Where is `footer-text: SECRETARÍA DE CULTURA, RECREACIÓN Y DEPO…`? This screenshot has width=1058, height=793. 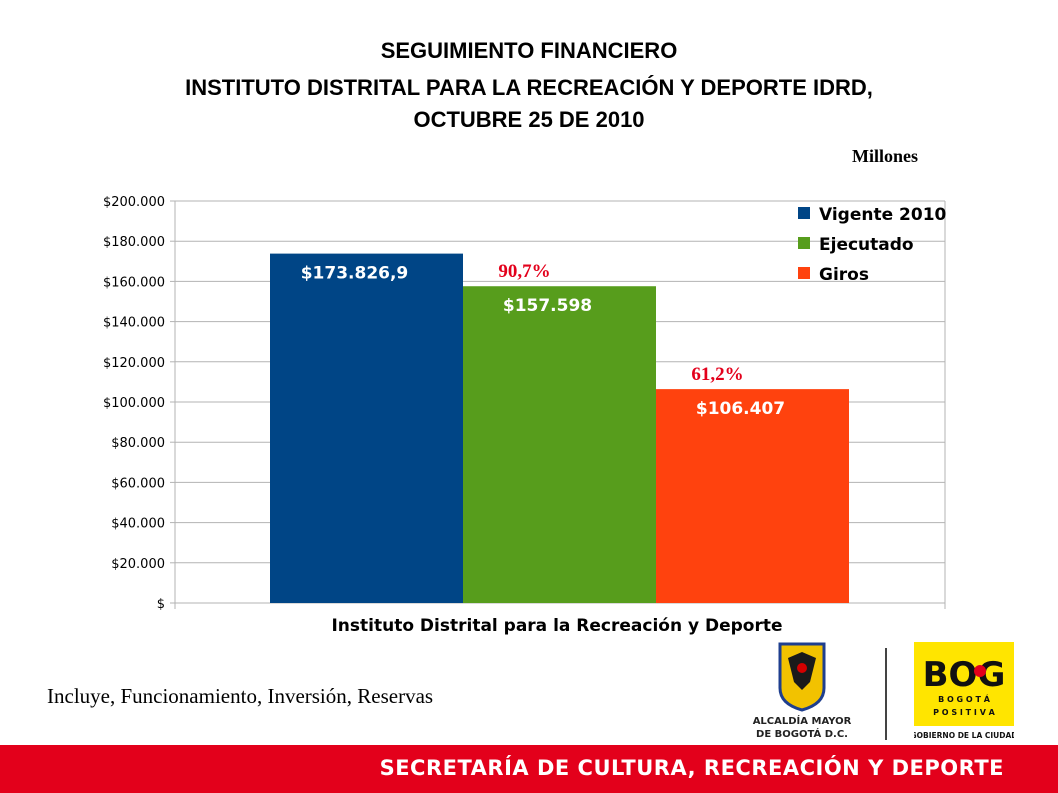
footer-text: SECRETARÍA DE CULTURA, RECREACIÓN Y DEPO… is located at coordinates (691, 768).